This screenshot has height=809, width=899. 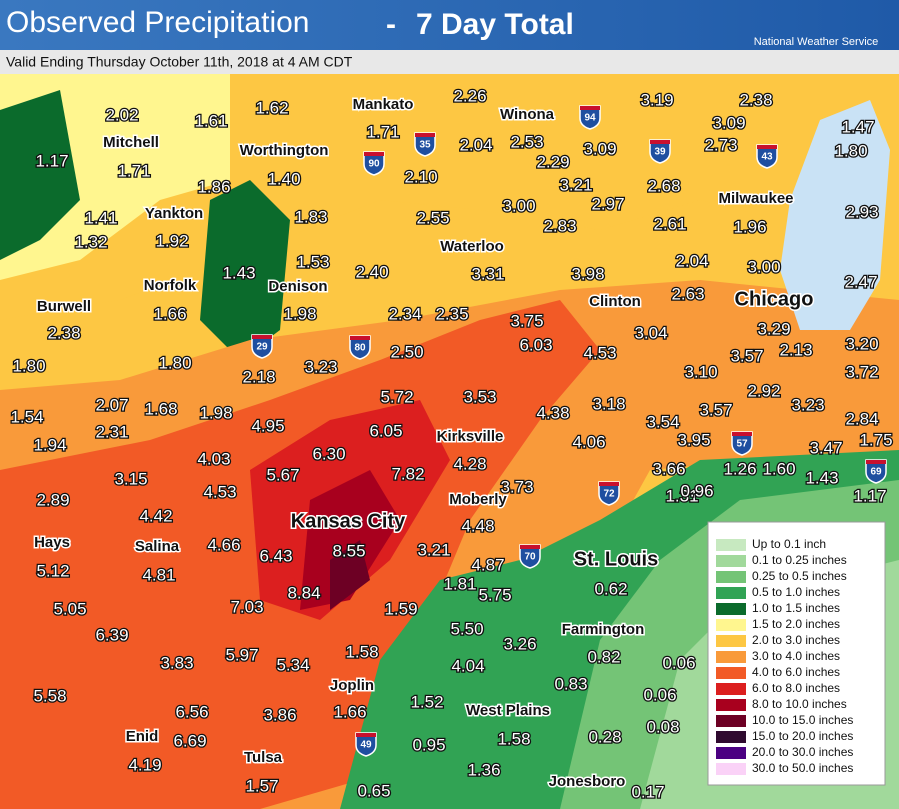 What do you see at coordinates (799, 576) in the screenshot?
I see `legend-label: 0.25 to 0.5 inches` at bounding box center [799, 576].